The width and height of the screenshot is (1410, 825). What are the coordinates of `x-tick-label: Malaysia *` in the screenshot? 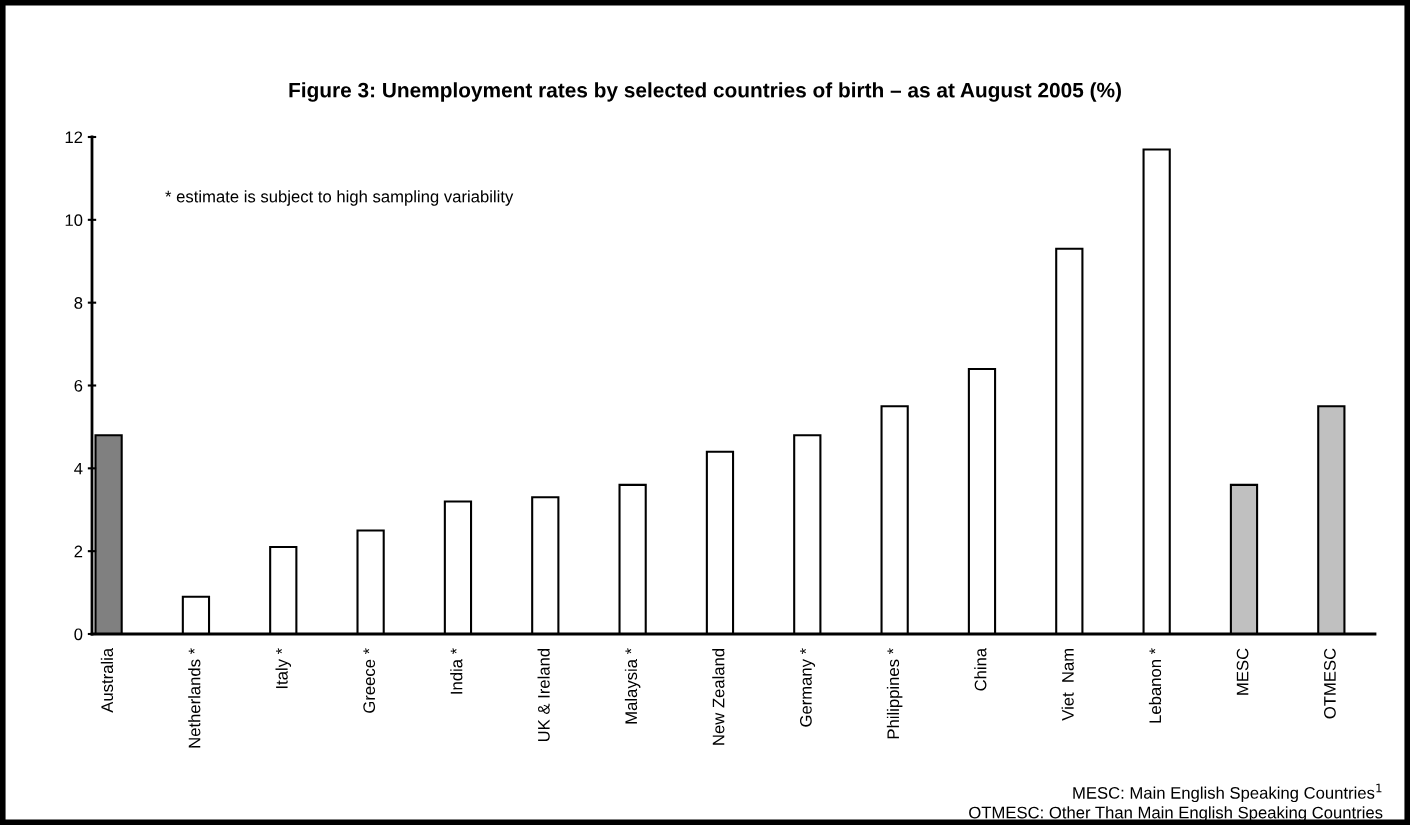 It's located at (632, 686).